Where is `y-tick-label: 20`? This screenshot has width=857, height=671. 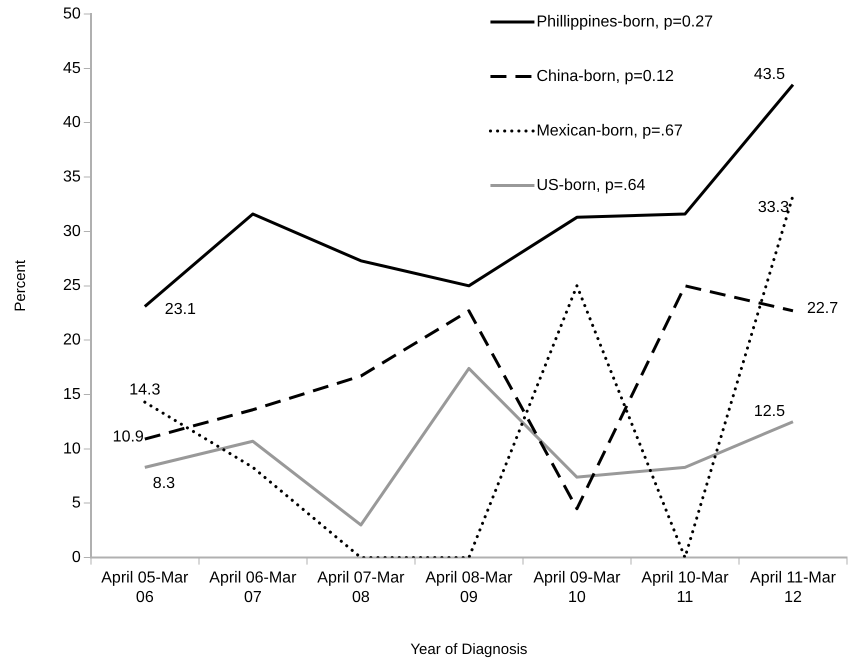 y-tick-label: 20 is located at coordinates (72, 340).